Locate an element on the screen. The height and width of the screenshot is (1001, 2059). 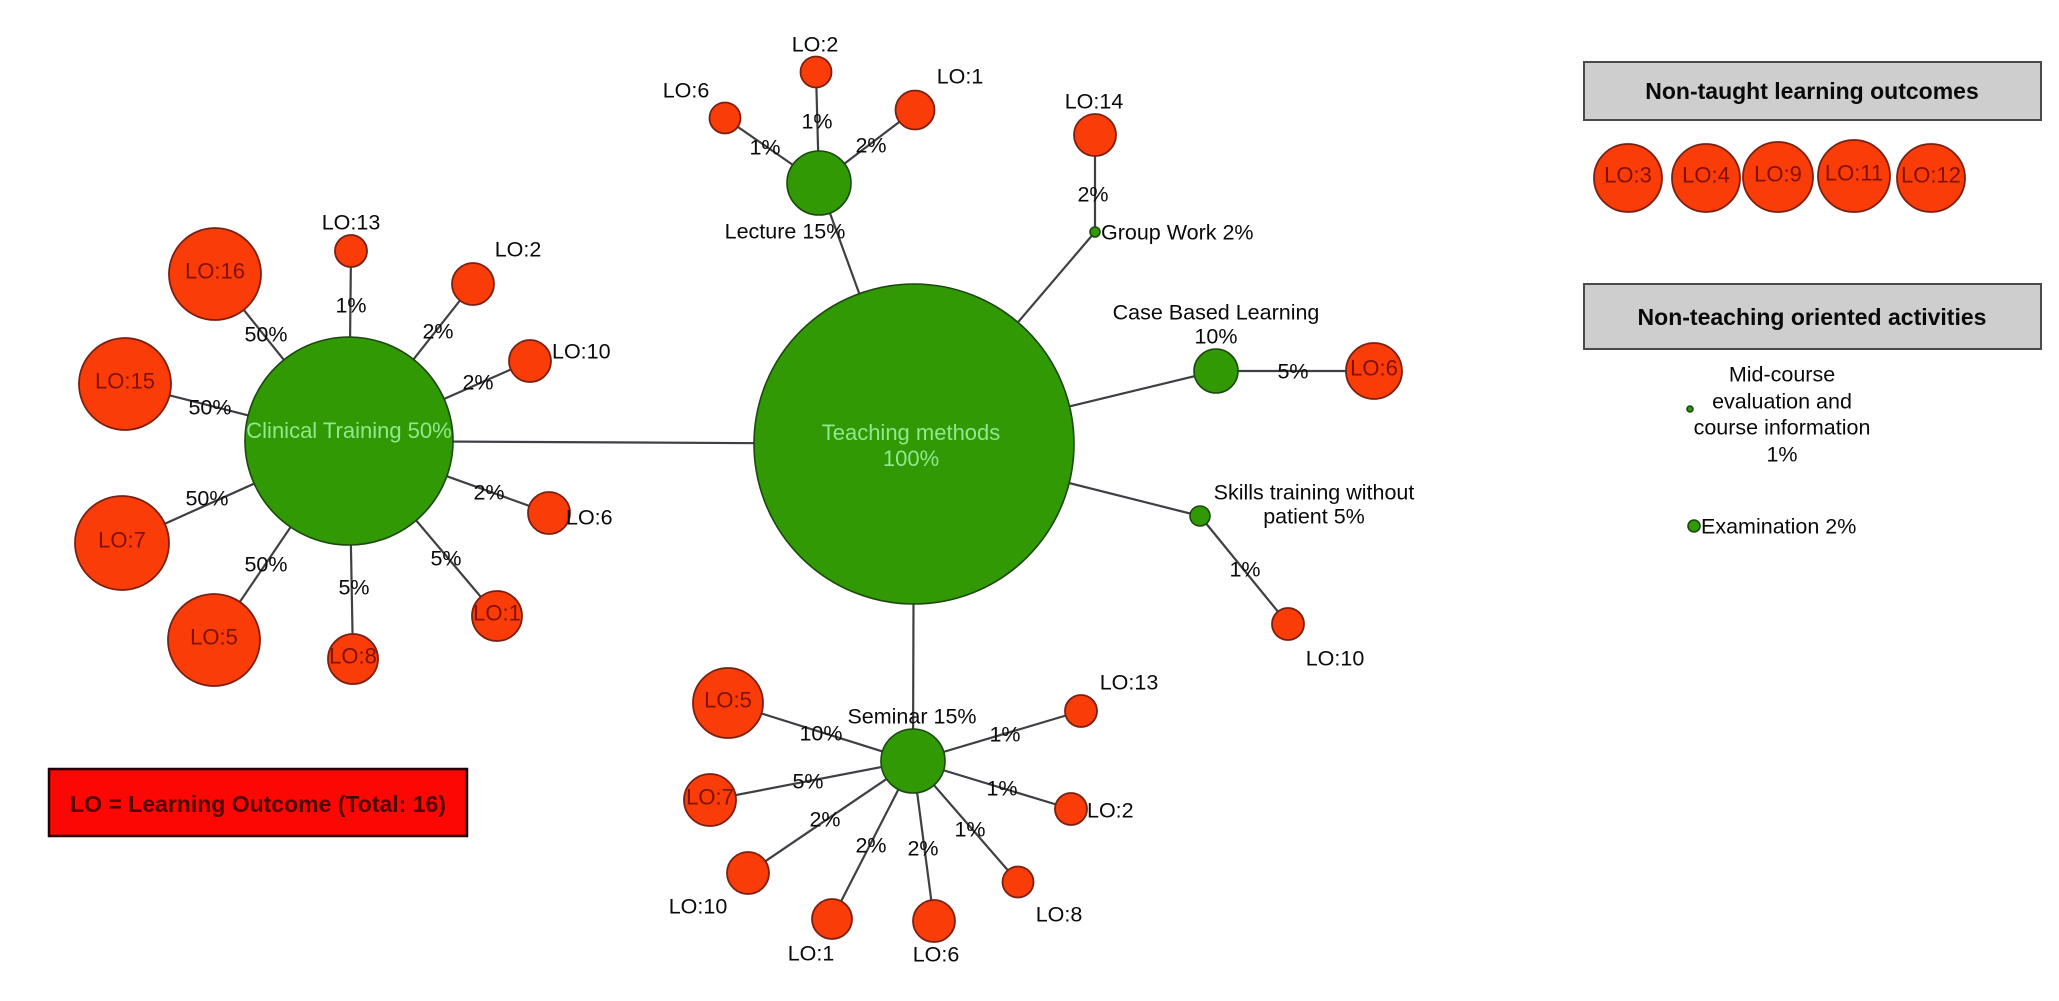
svg-text: Skills training without is located at coordinates (1314, 493).